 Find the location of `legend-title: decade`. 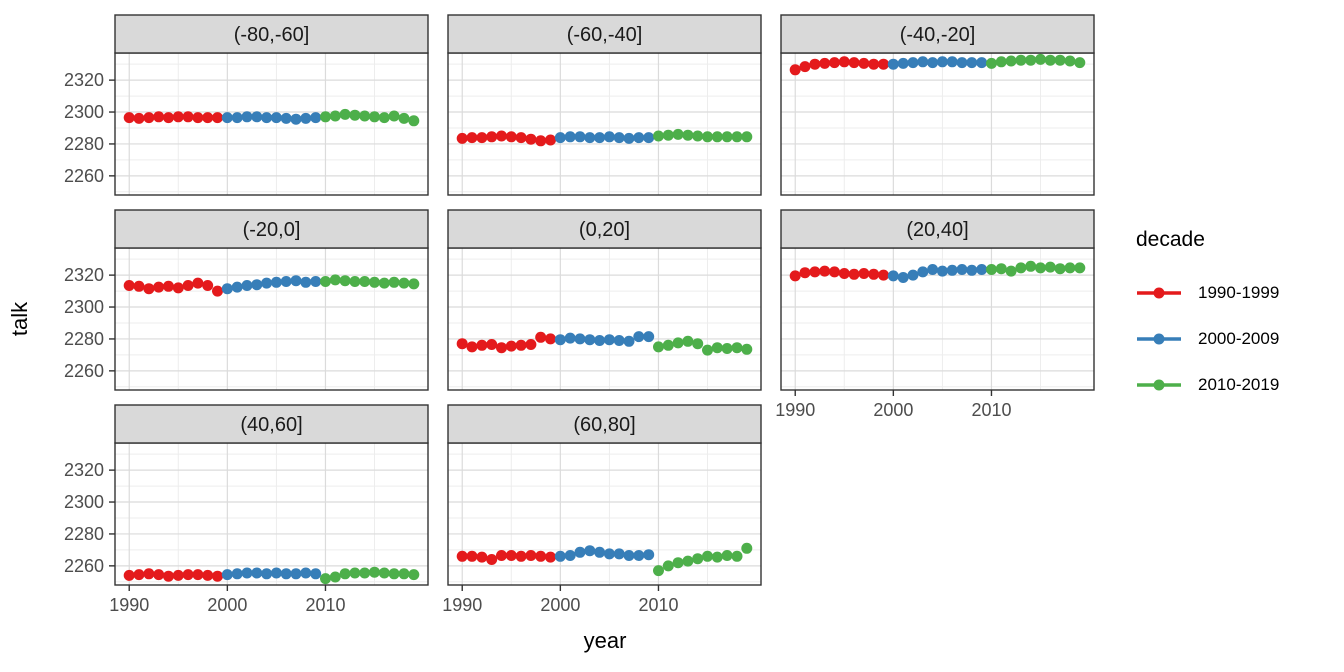

legend-title: decade is located at coordinates (1170, 239).